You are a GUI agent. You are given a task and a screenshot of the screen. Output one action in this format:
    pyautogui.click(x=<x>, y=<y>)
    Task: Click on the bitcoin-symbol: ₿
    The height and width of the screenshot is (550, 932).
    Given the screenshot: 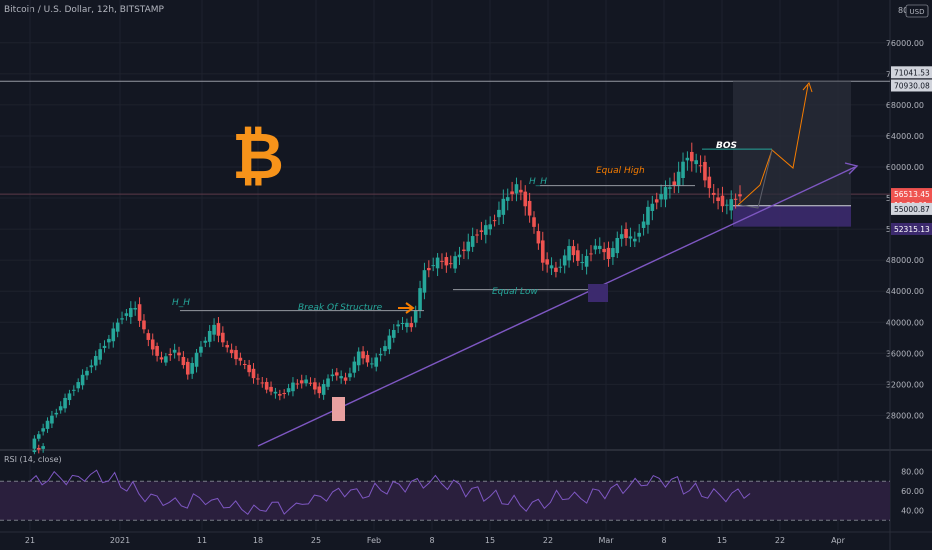 What is the action you would take?
    pyautogui.click(x=258, y=157)
    